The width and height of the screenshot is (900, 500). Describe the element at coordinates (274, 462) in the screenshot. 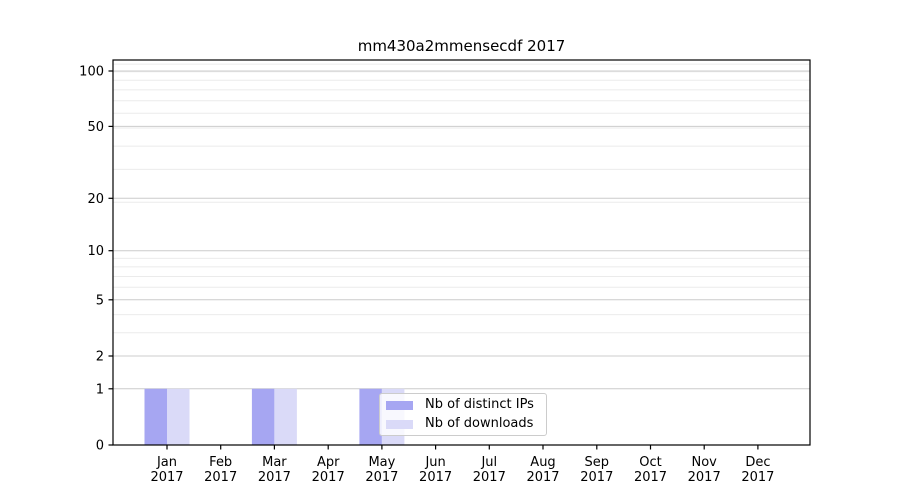

I see `x-tick-label: Mar` at that location.